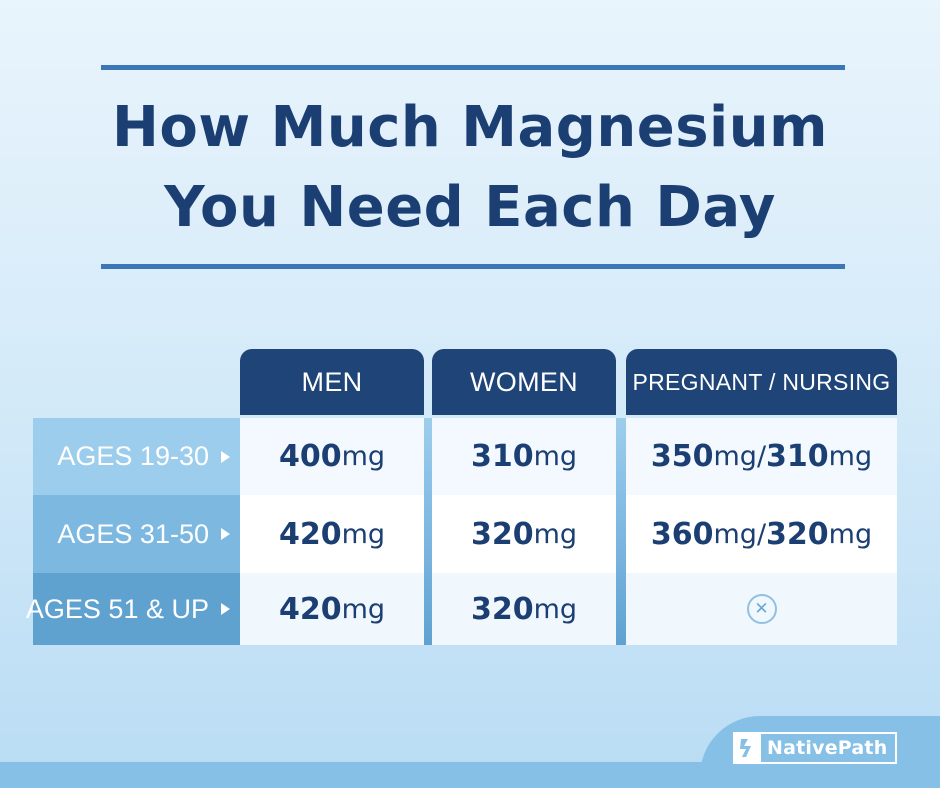 The width and height of the screenshot is (940, 788). I want to click on cell-men-31-50: 420 mg, so click(332, 534).